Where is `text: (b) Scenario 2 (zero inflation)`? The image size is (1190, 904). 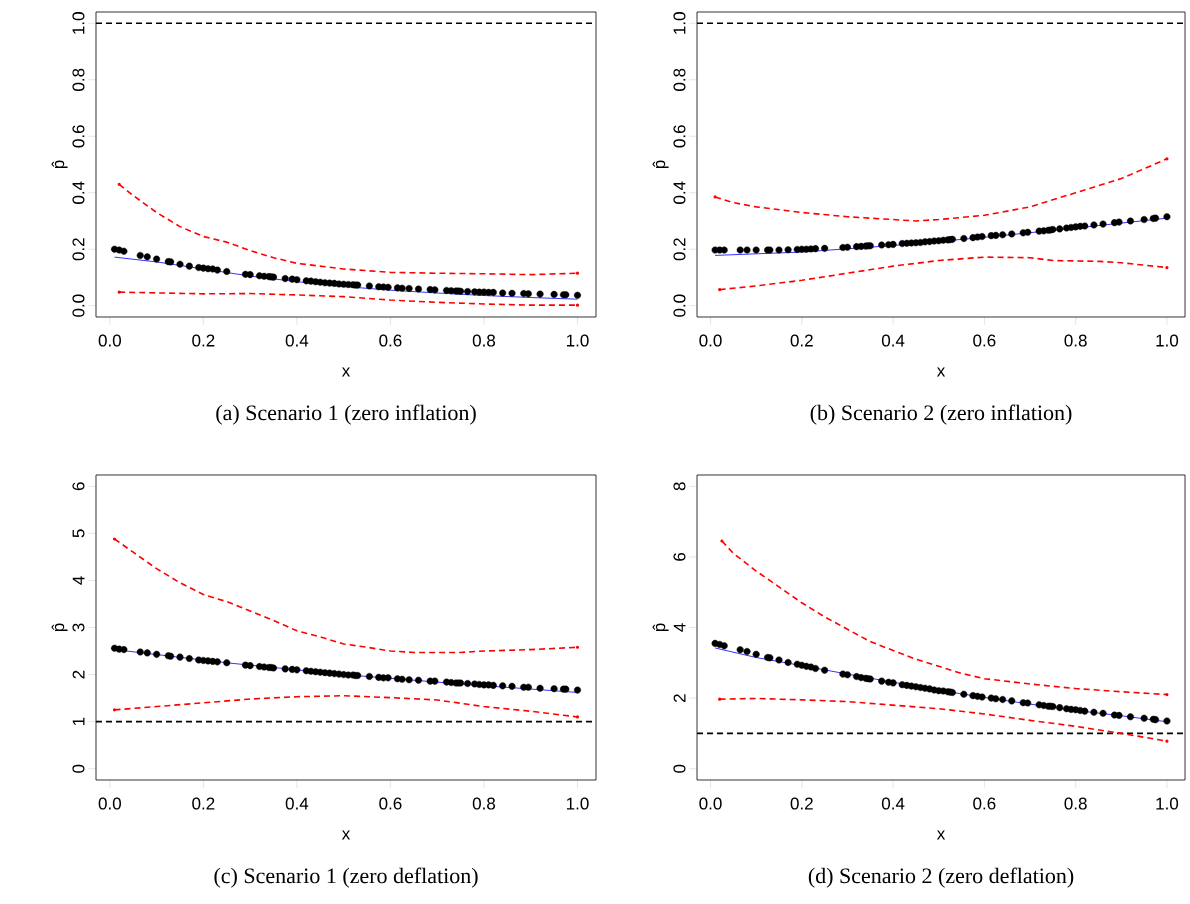 text: (b) Scenario 2 (zero inflation) is located at coordinates (941, 414).